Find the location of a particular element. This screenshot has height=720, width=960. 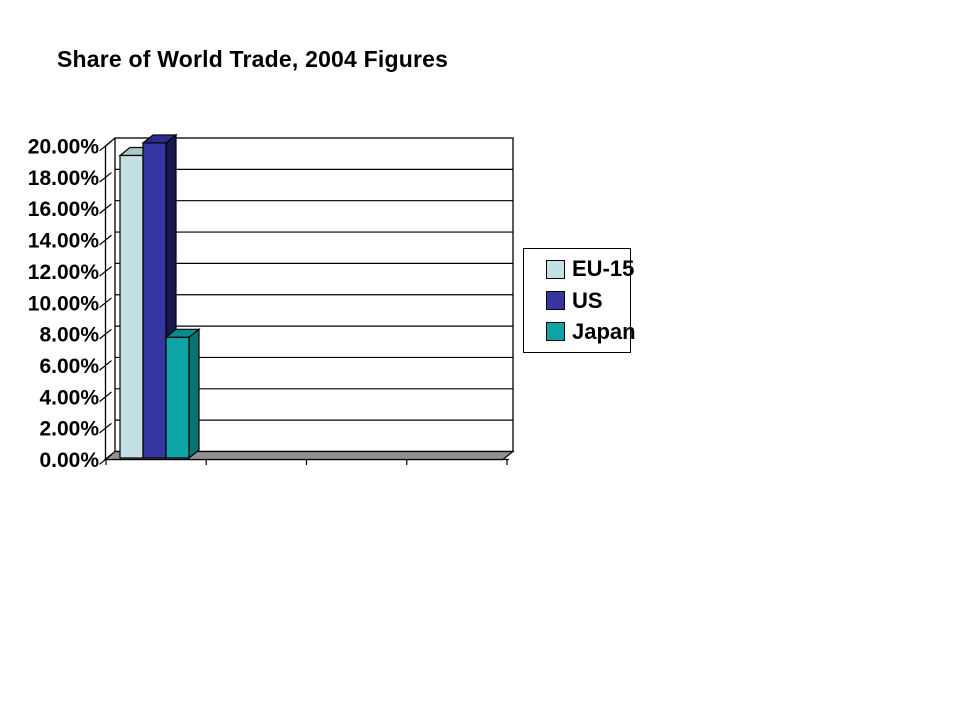

legend-swatch-japan is located at coordinates (555, 332).